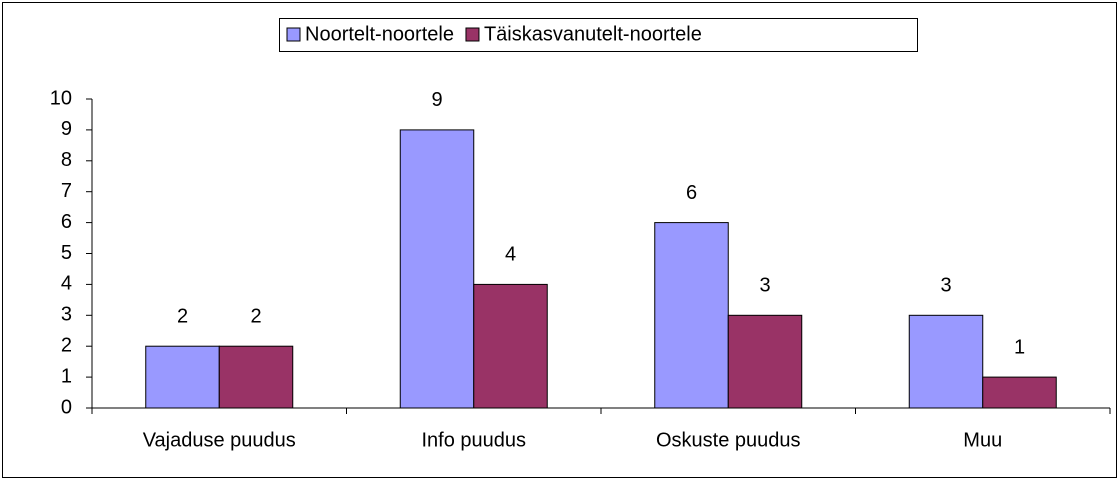 Image resolution: width=1119 pixels, height=480 pixels. I want to click on legend-label: Noortelt-noortele, so click(379, 34).